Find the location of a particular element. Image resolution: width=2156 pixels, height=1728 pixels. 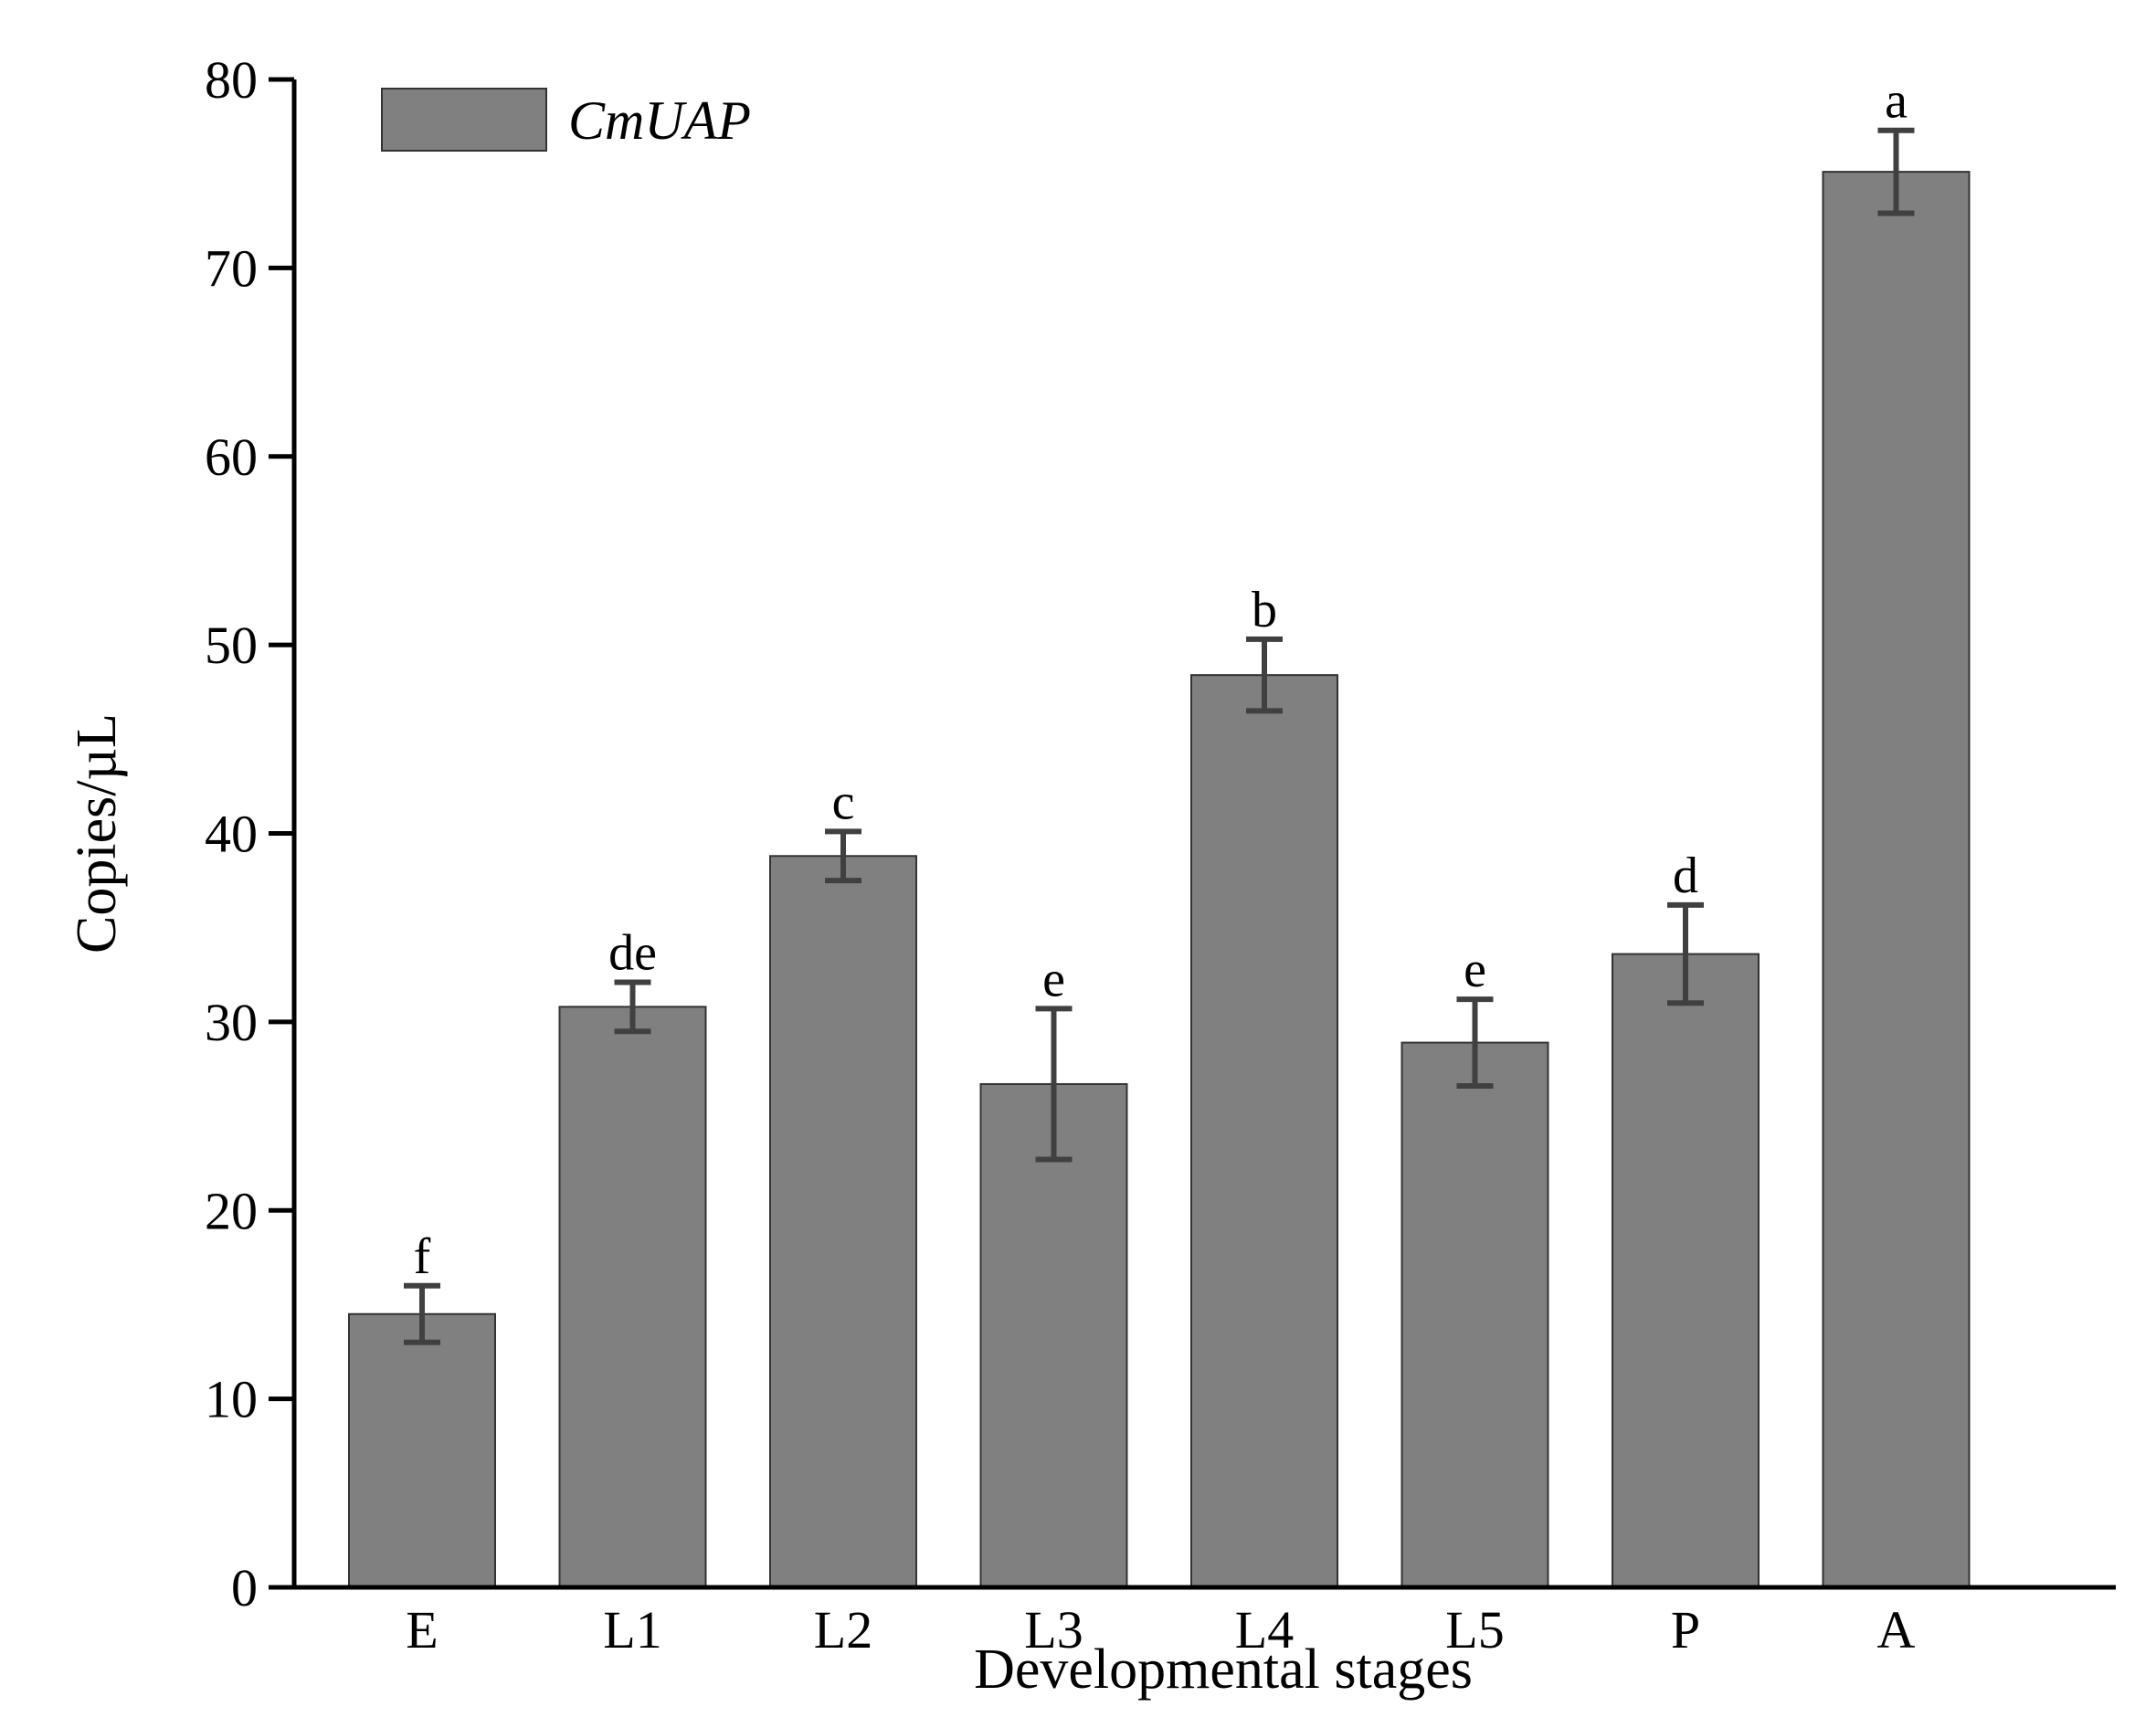

x-tick-label-L5: L5 is located at coordinates (1474, 1630).